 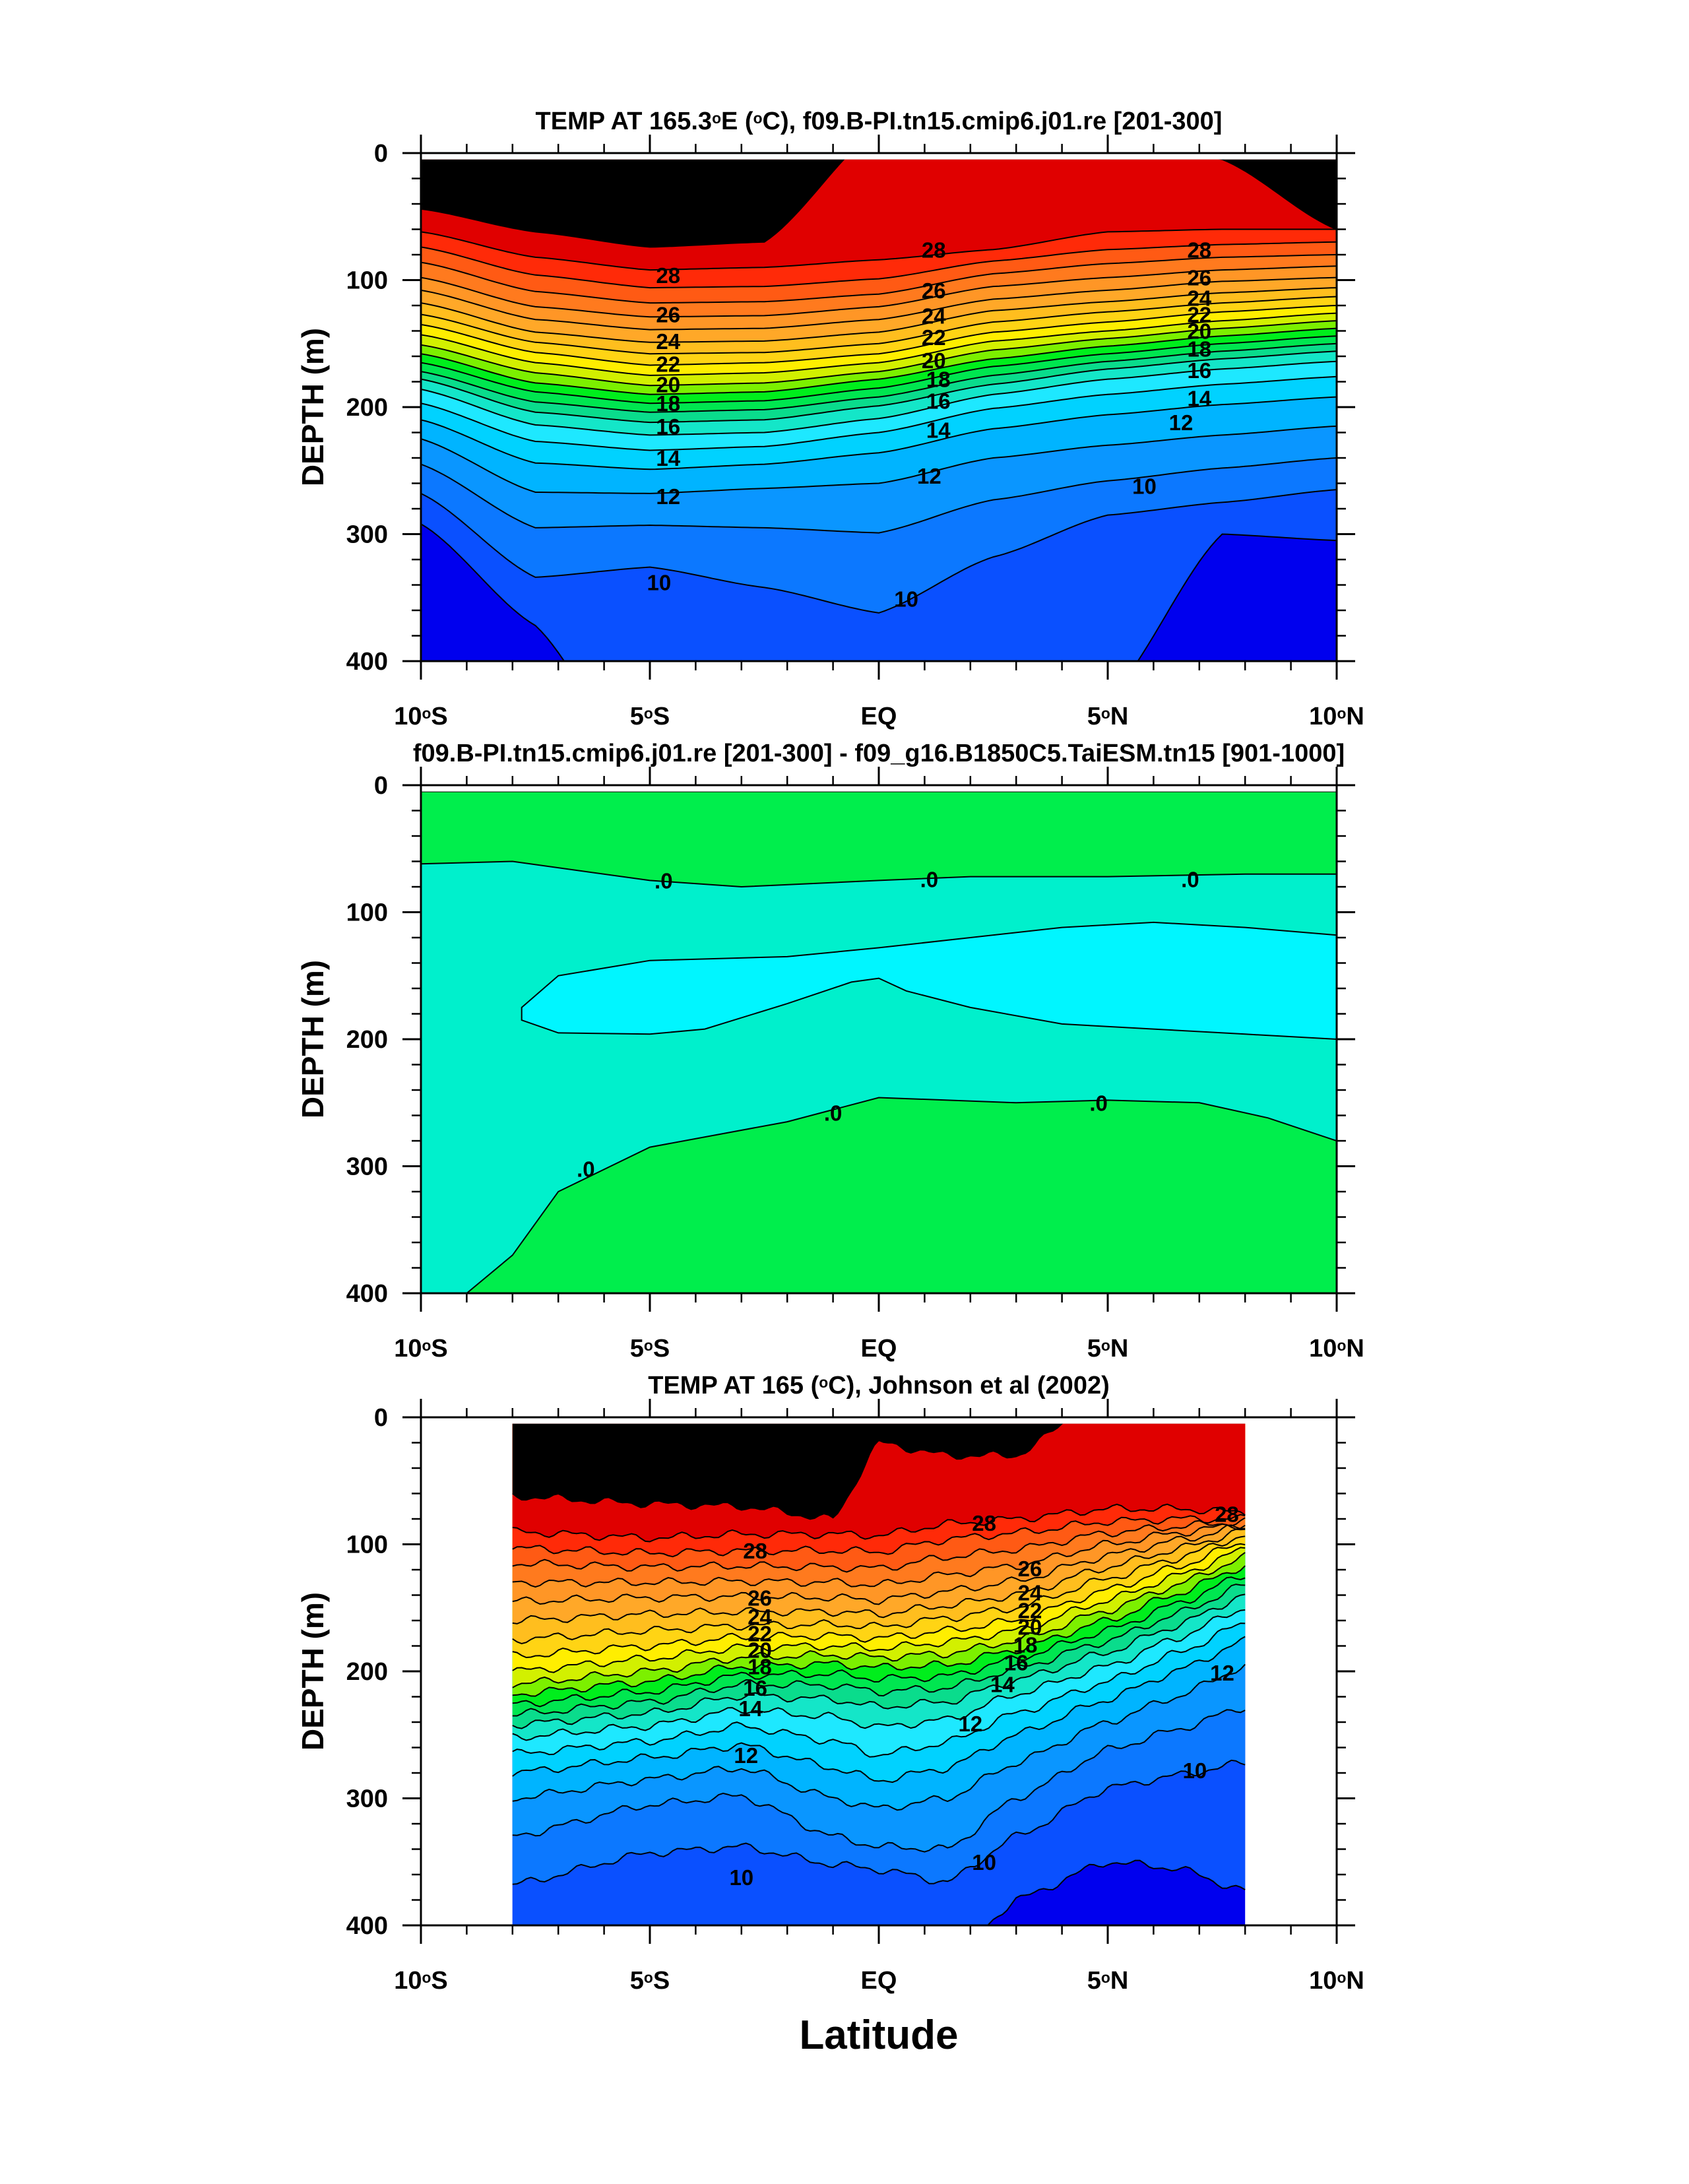 I want to click on contour-label: 24, so click(x=934, y=316).